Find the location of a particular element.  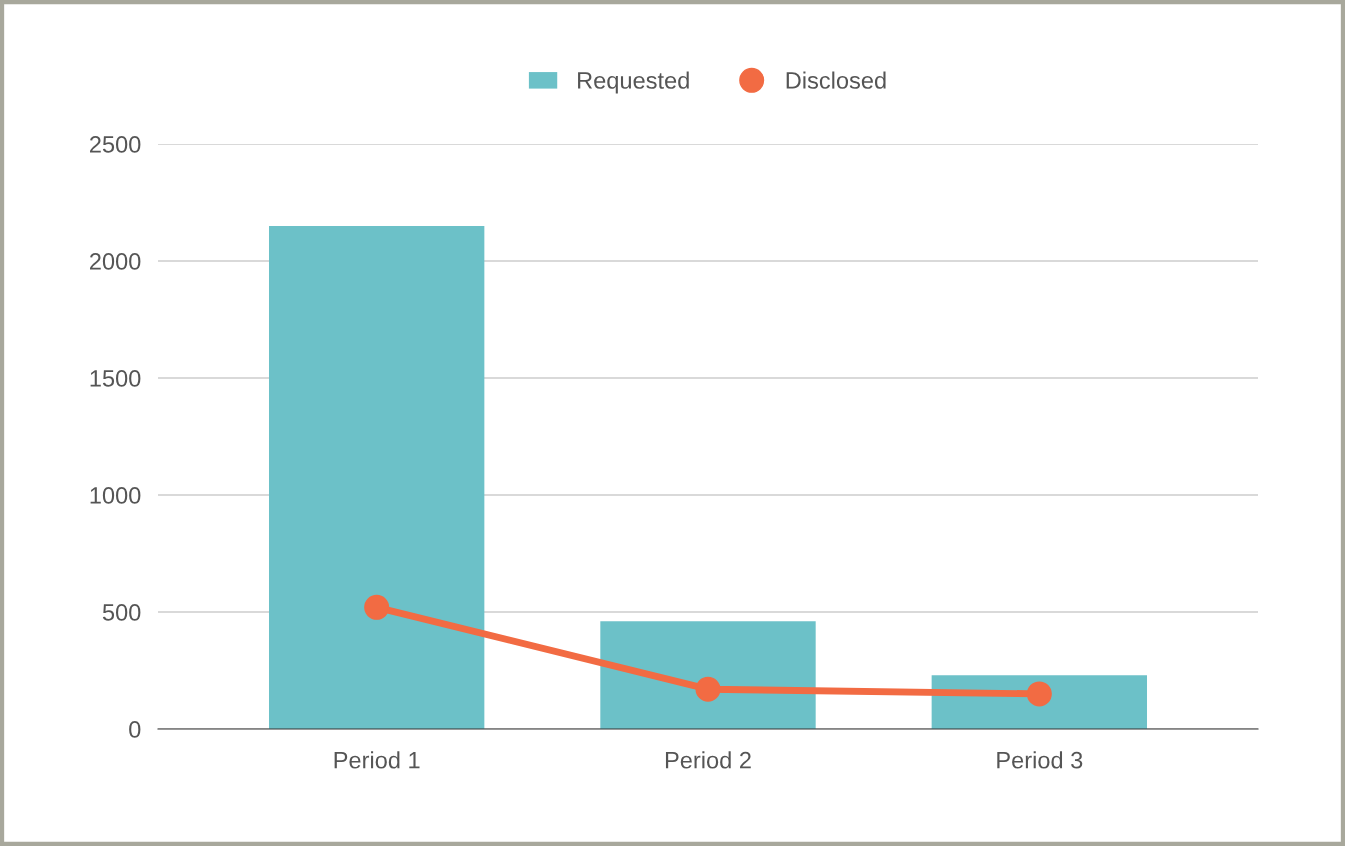

y-tick-label: 0 is located at coordinates (135, 729).